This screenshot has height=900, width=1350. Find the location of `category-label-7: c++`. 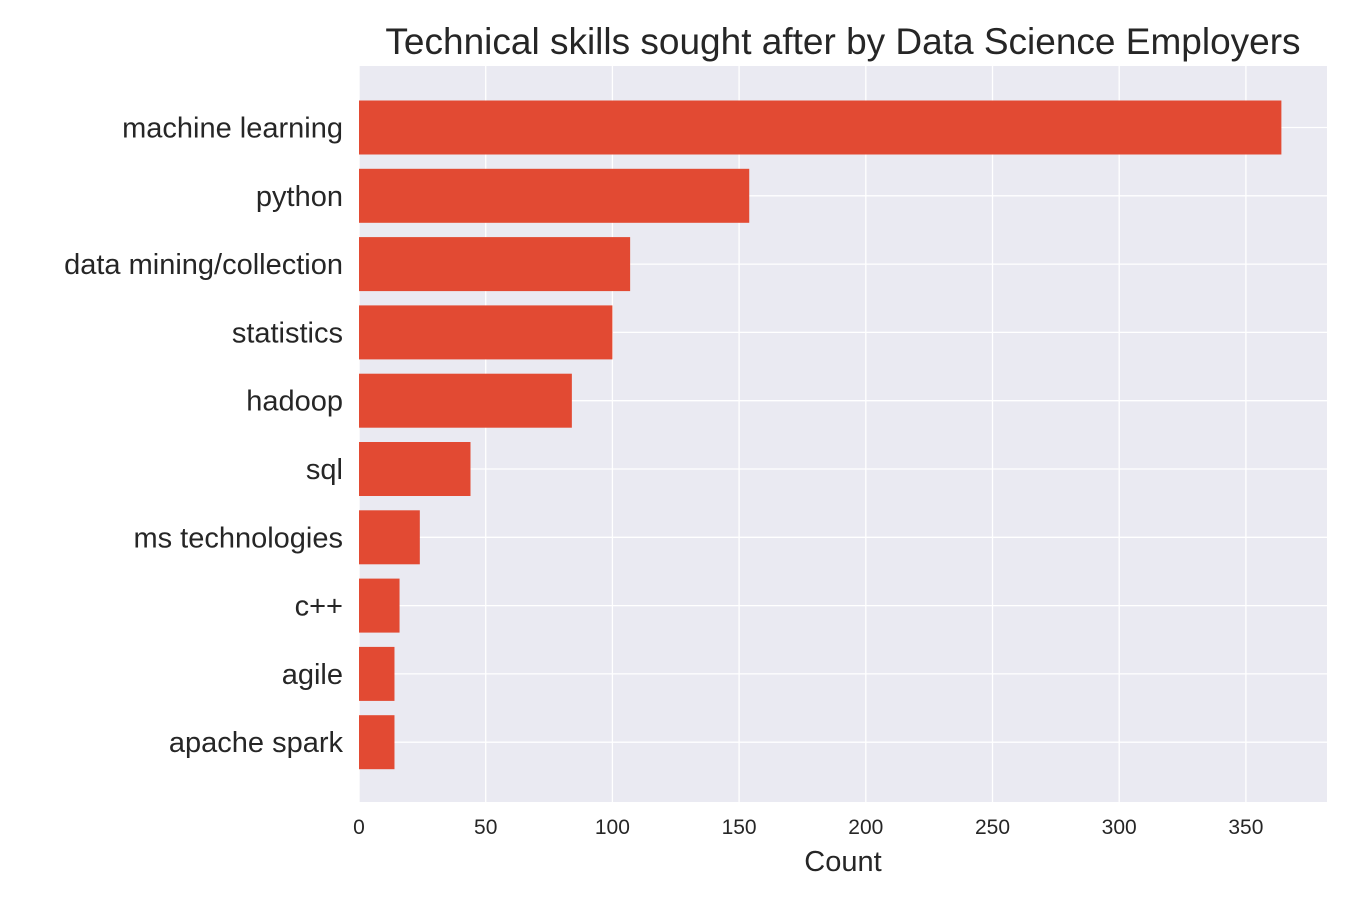

category-label-7: c++ is located at coordinates (319, 607).